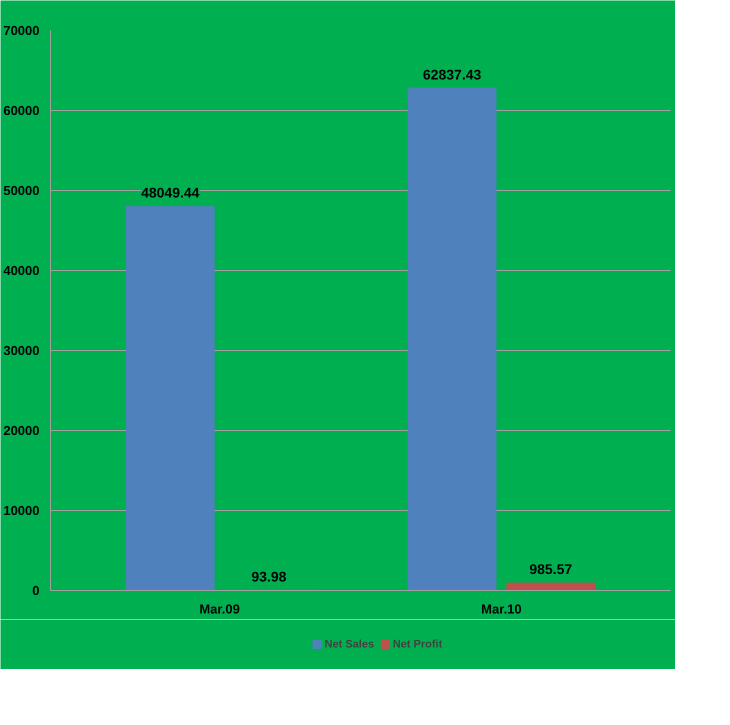  What do you see at coordinates (21, 430) in the screenshot?
I see `y-tick-label: 20000` at bounding box center [21, 430].